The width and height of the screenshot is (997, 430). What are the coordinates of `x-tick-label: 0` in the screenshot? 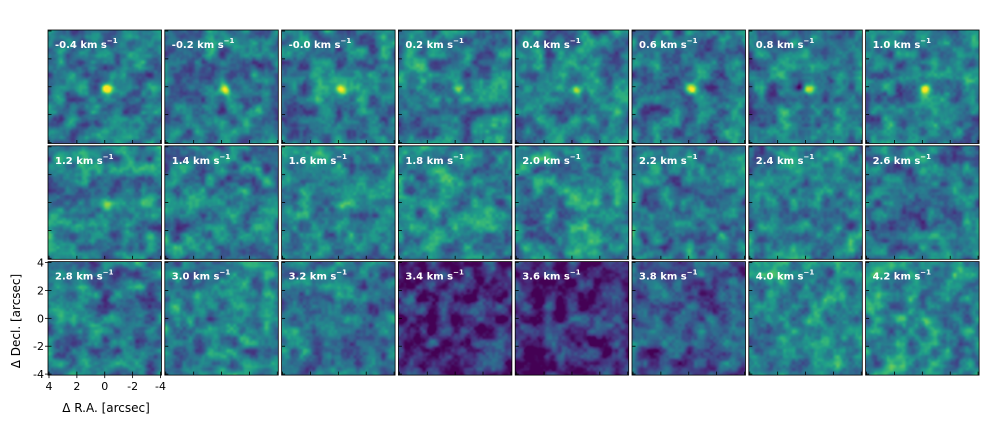 It's located at (104, 386).